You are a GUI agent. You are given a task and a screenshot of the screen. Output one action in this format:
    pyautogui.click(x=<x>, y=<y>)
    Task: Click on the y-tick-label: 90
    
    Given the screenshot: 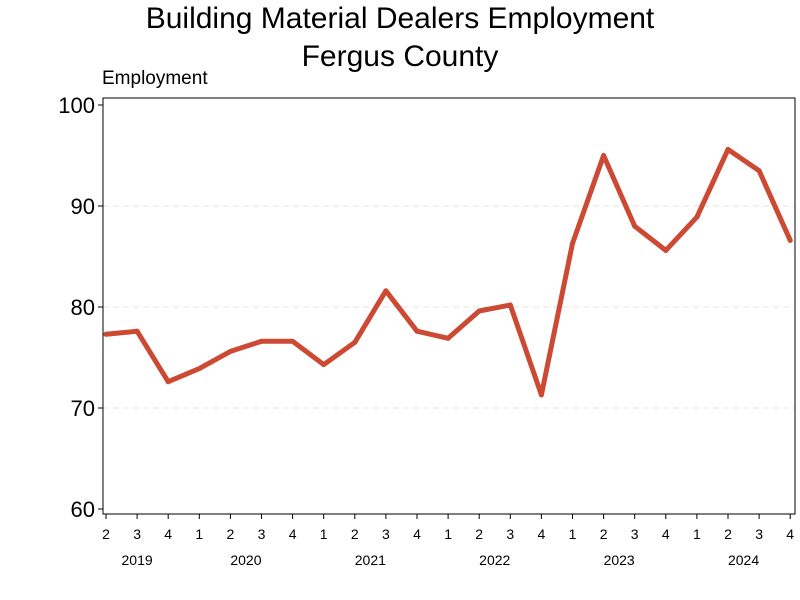 What is the action you would take?
    pyautogui.click(x=83, y=206)
    